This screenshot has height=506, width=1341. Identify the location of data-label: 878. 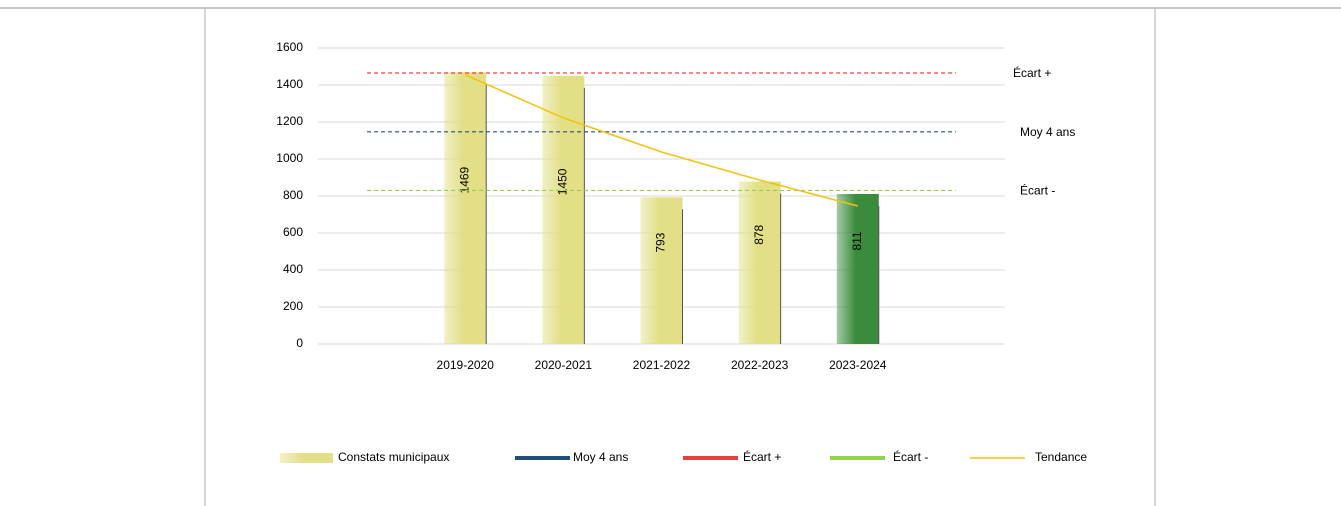
(759, 234).